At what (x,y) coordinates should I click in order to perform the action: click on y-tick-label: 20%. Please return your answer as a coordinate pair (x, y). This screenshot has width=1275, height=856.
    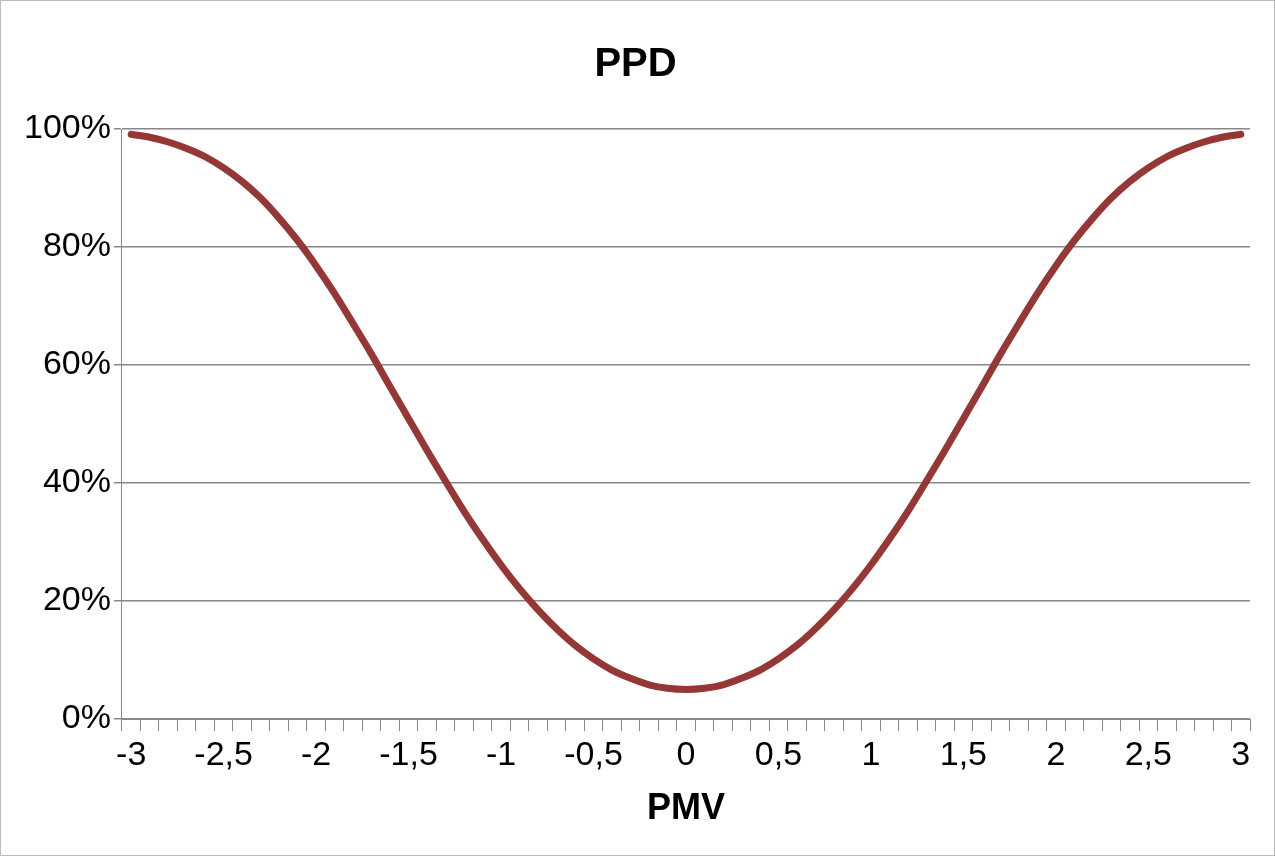
    Looking at the image, I should click on (76, 598).